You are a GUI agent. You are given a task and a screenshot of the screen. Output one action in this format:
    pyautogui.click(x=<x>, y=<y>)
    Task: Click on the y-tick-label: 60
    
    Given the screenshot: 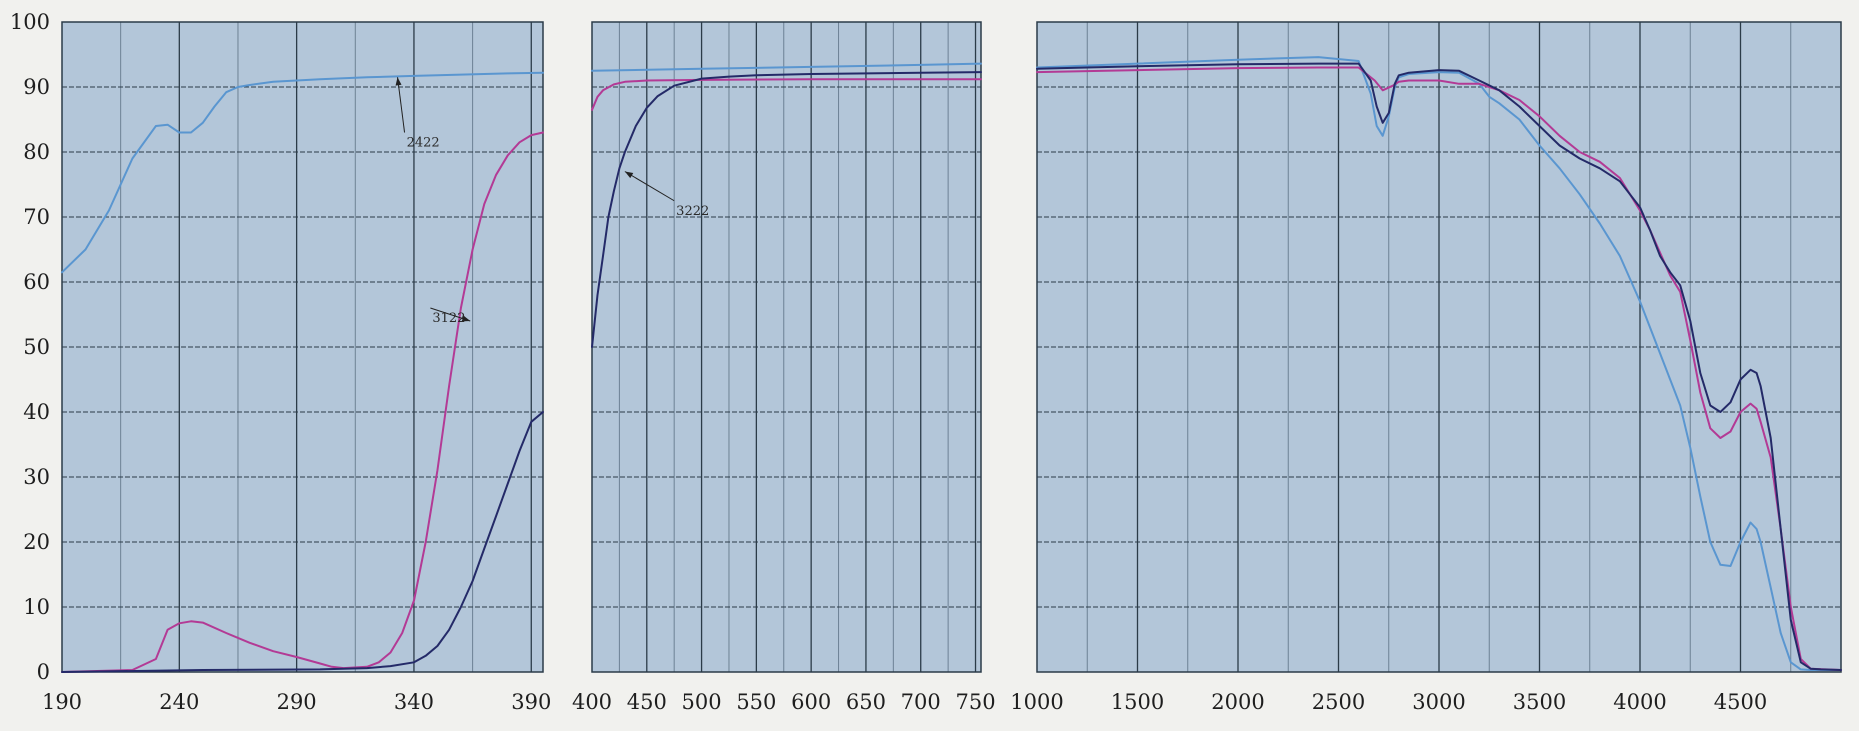 What is the action you would take?
    pyautogui.click(x=36, y=282)
    